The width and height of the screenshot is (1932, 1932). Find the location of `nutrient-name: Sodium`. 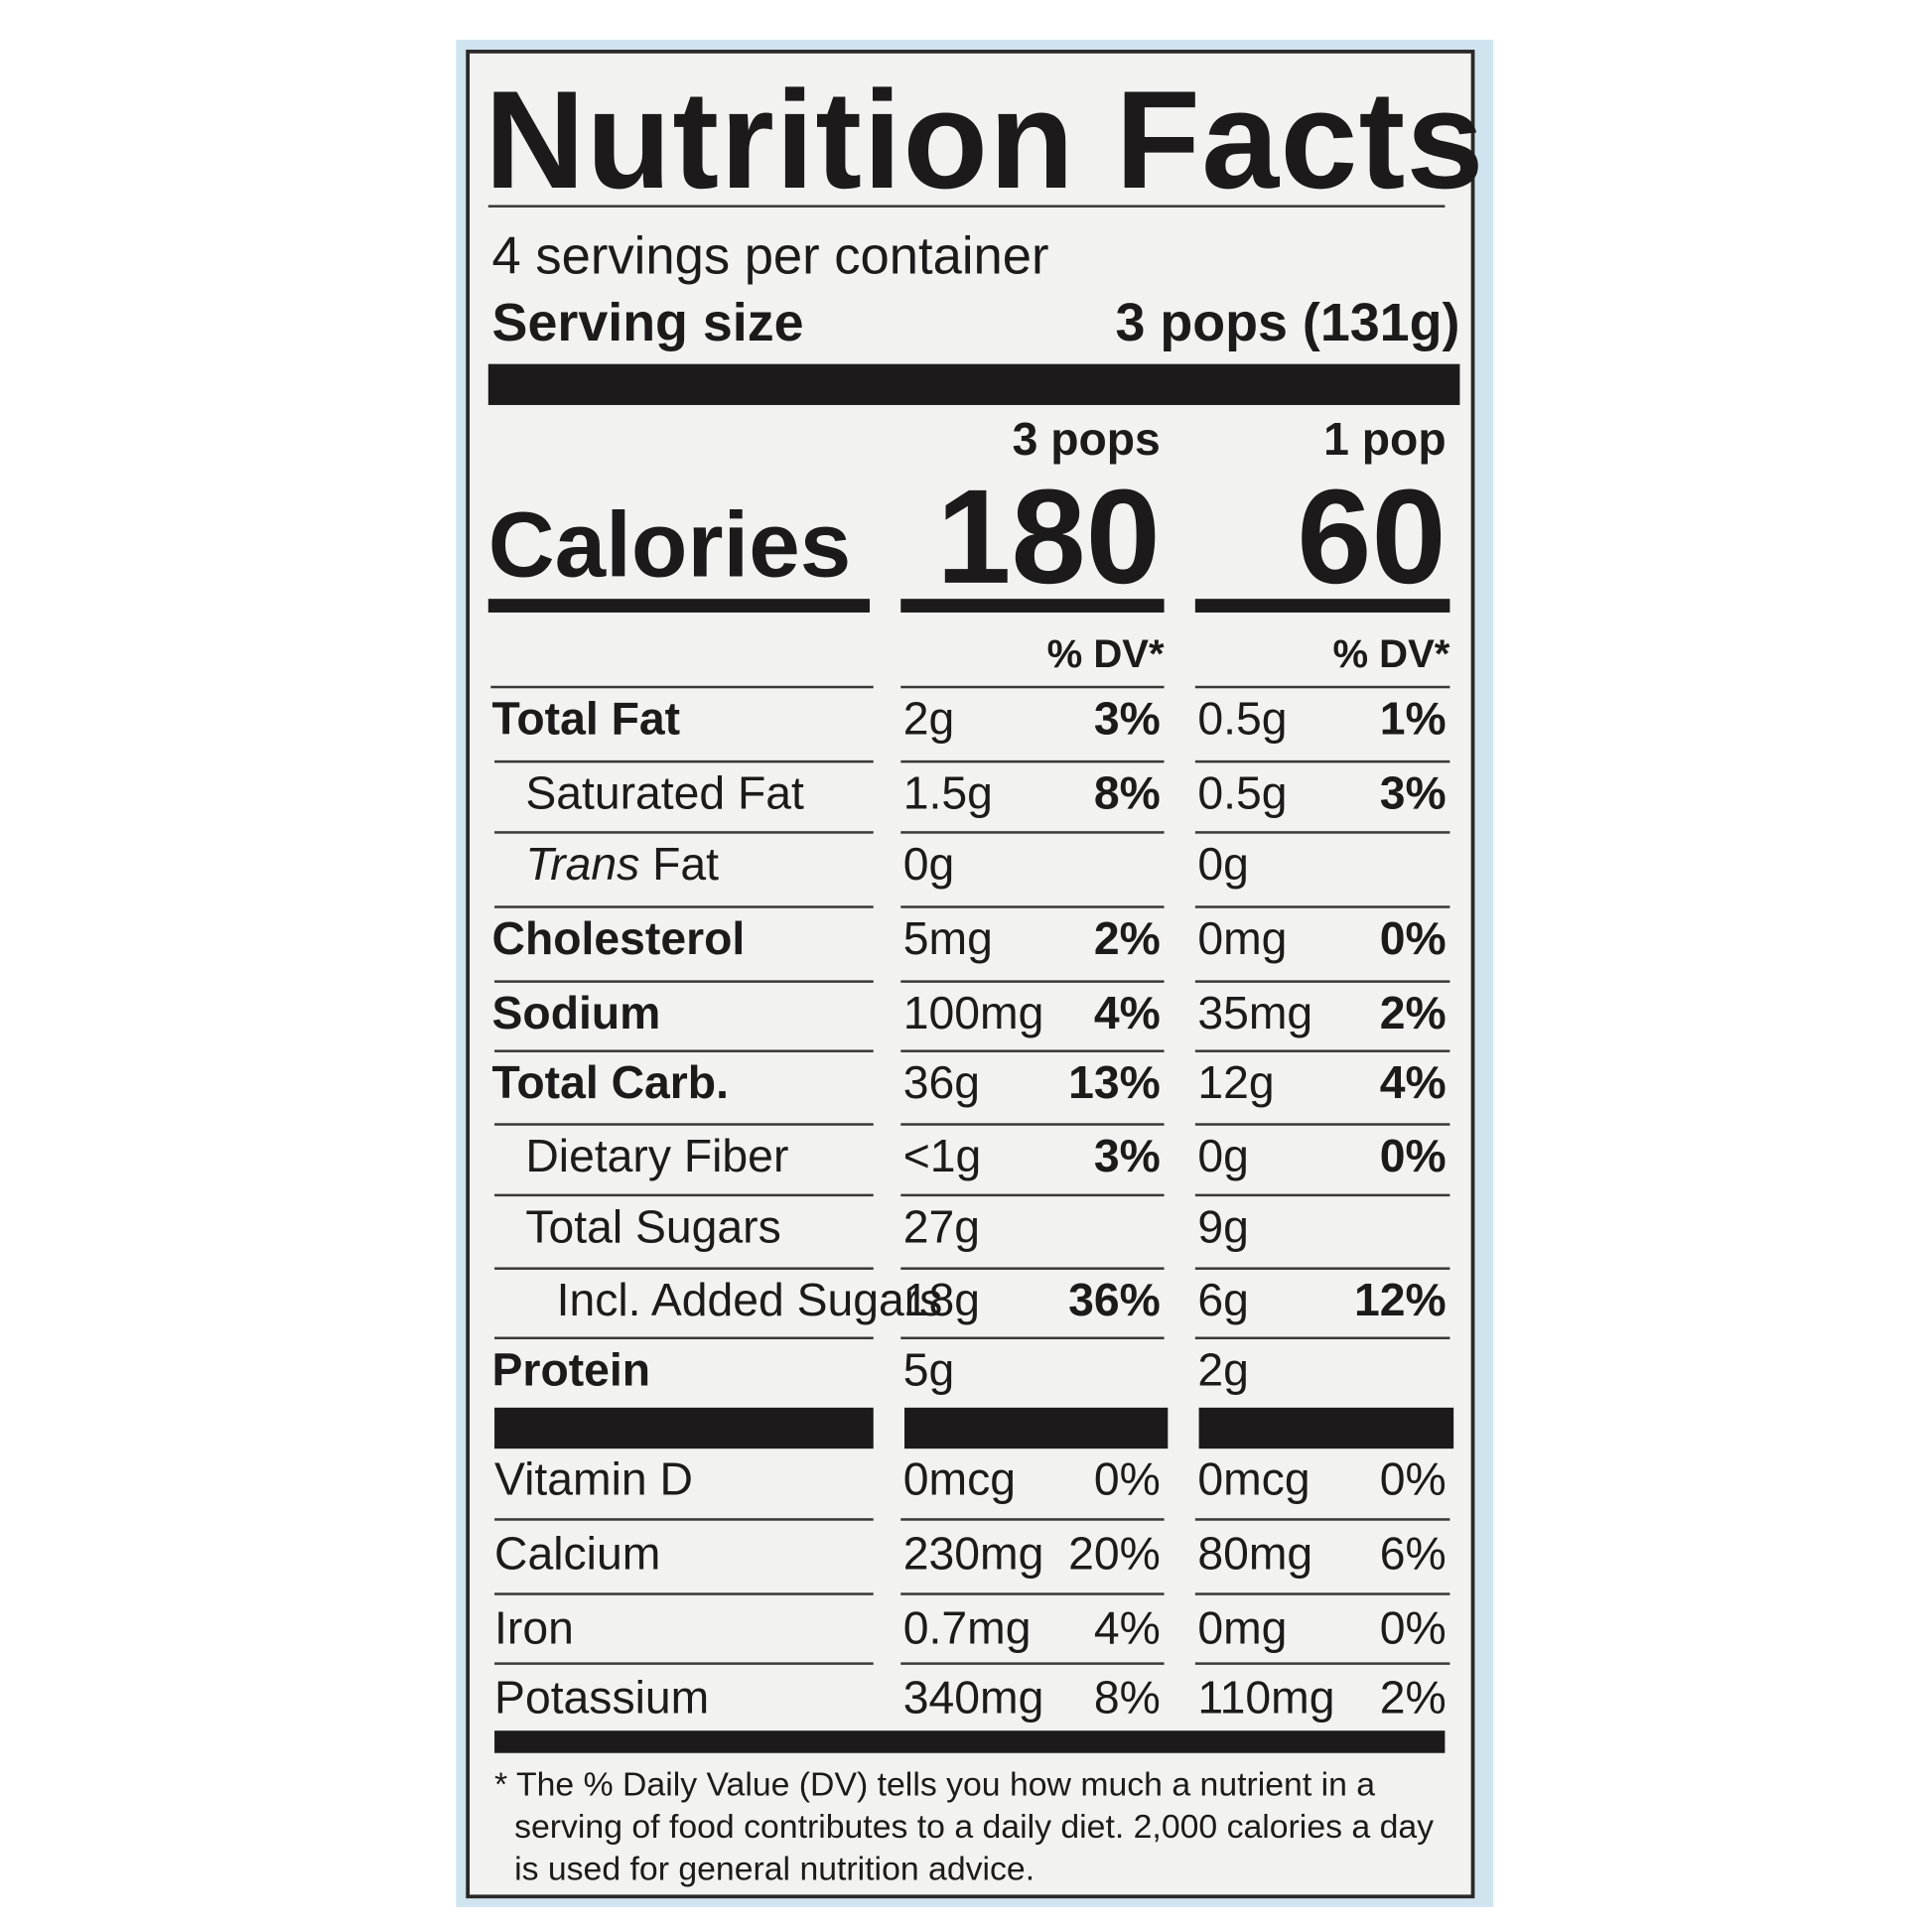

nutrient-name: Sodium is located at coordinates (577, 1014).